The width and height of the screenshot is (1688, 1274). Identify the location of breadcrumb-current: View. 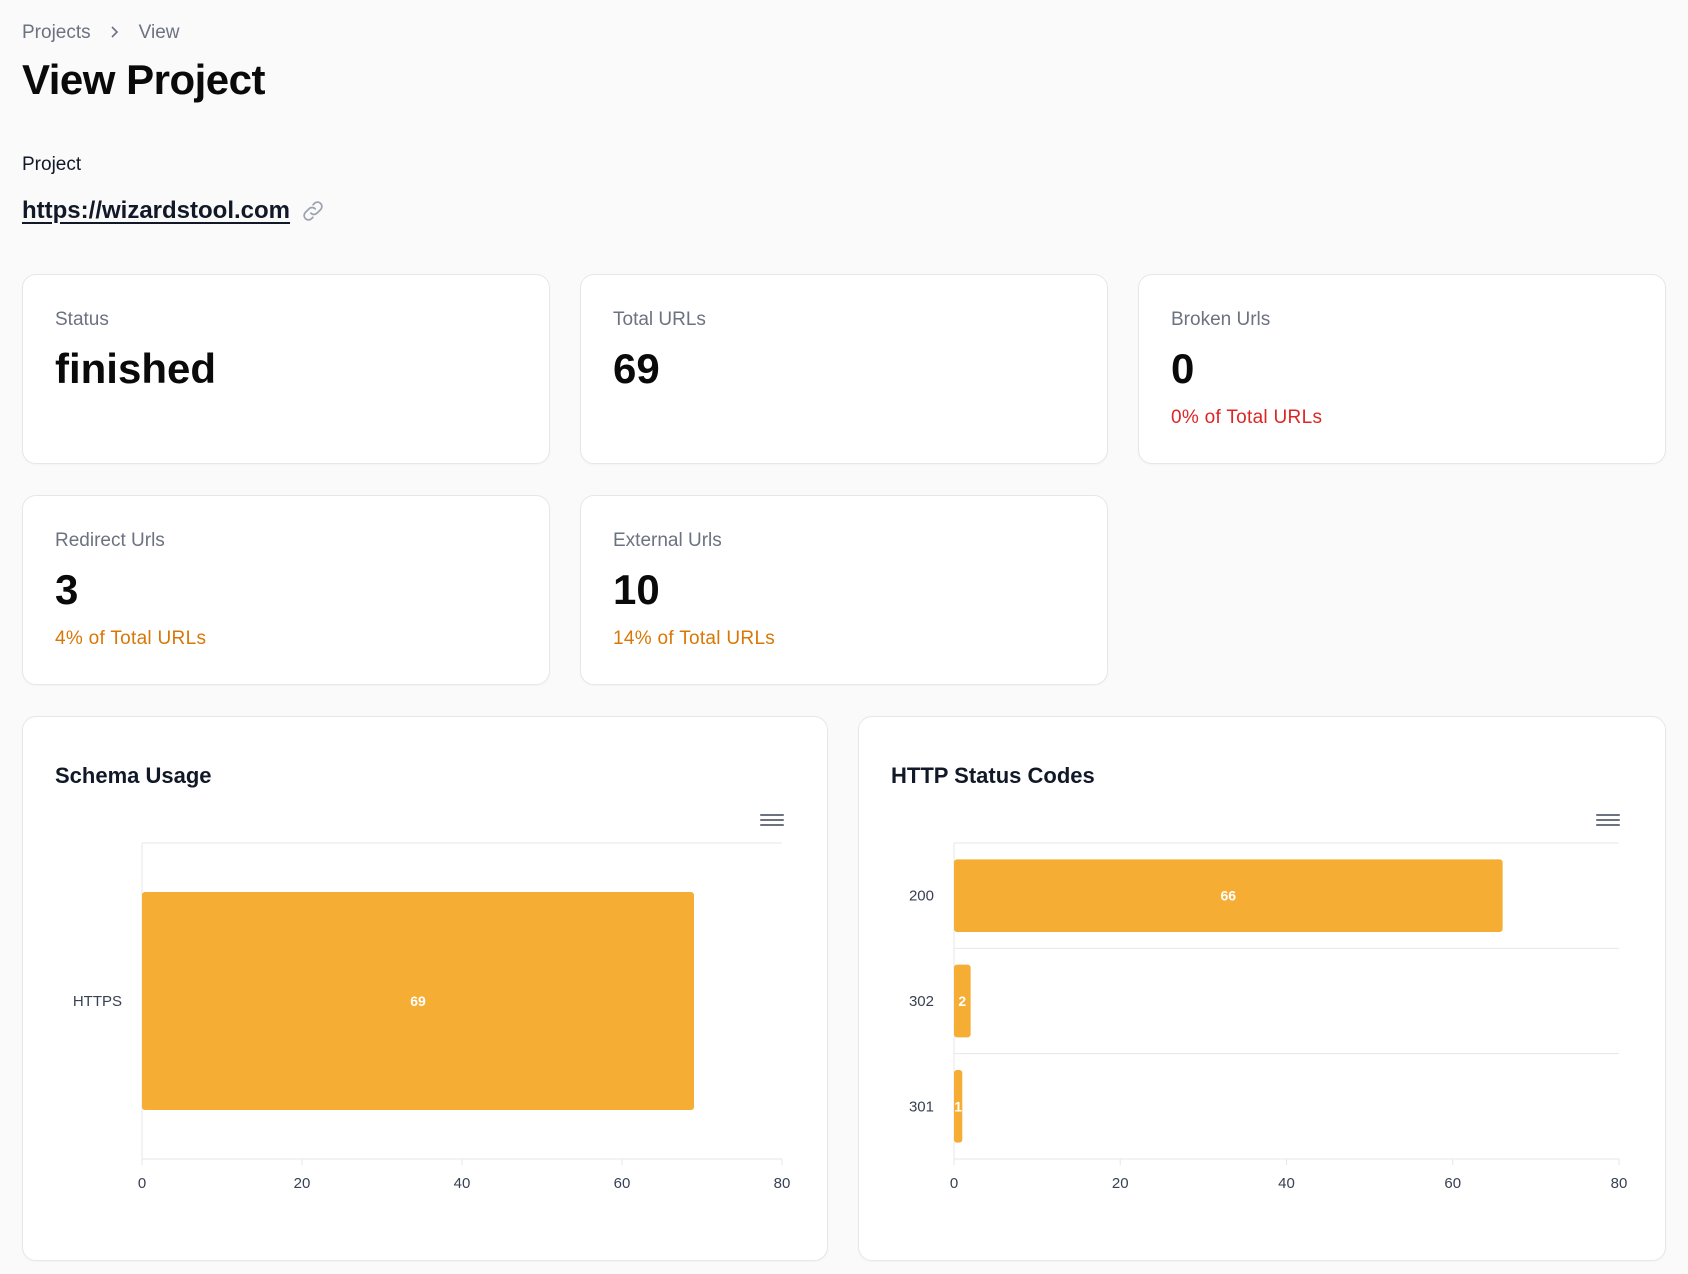
(159, 32).